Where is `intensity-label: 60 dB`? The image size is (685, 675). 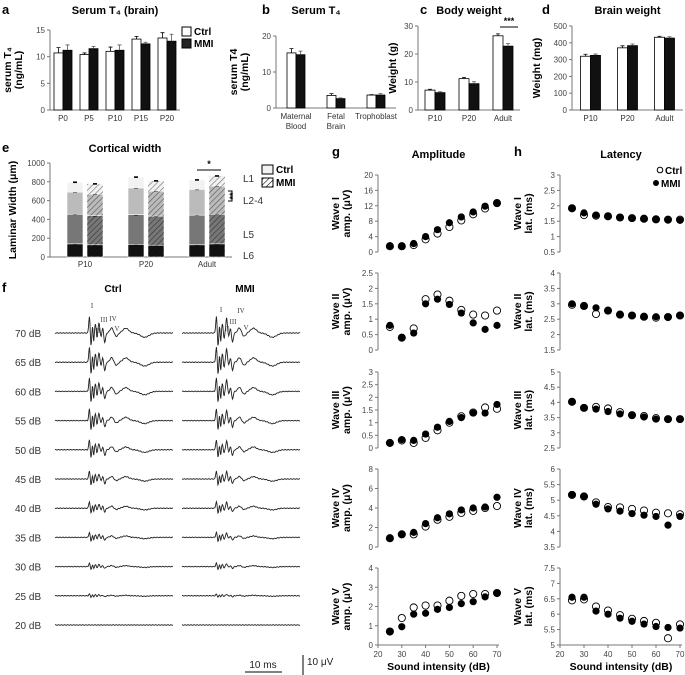 intensity-label: 60 dB is located at coordinates (28, 392).